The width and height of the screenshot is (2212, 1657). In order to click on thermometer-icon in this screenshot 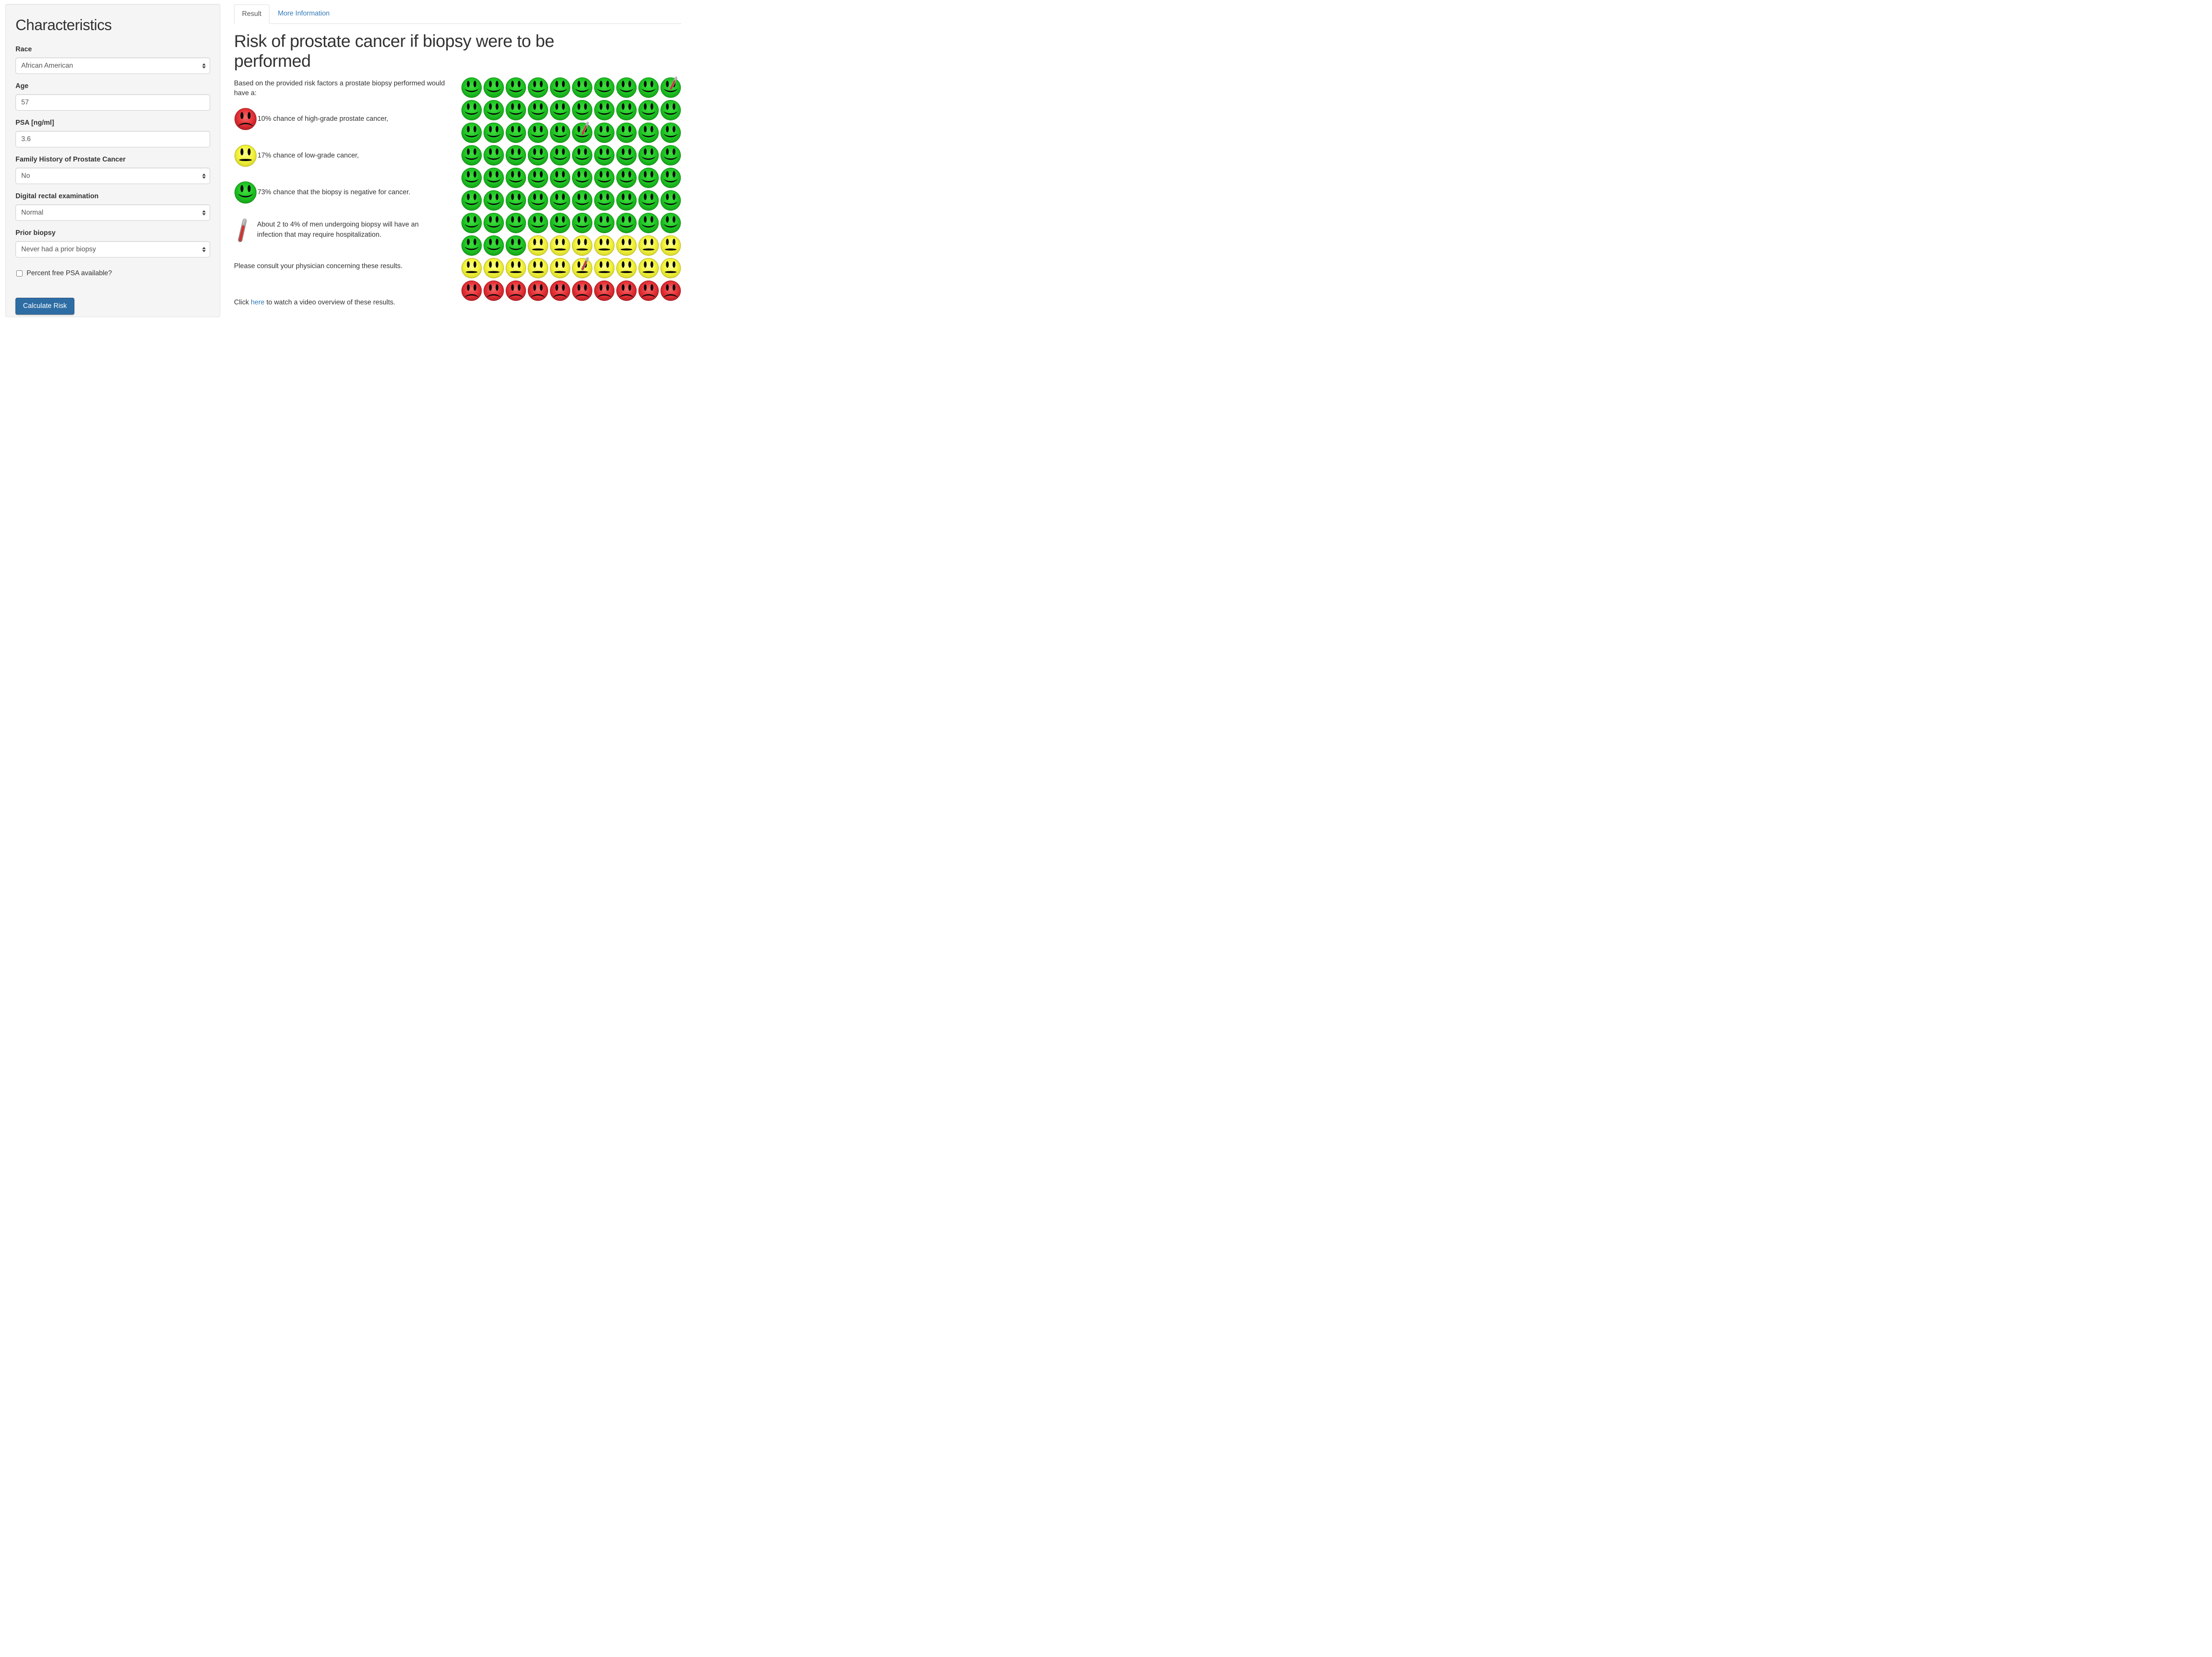, I will do `click(243, 230)`.